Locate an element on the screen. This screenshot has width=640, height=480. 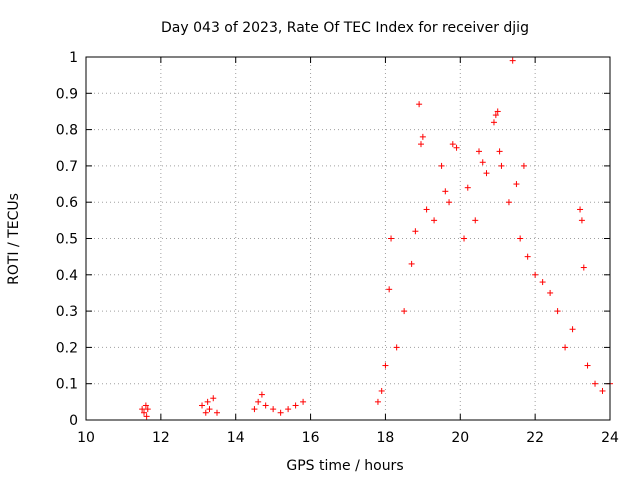
y-tick-label: 0.1 is located at coordinates (67, 385).